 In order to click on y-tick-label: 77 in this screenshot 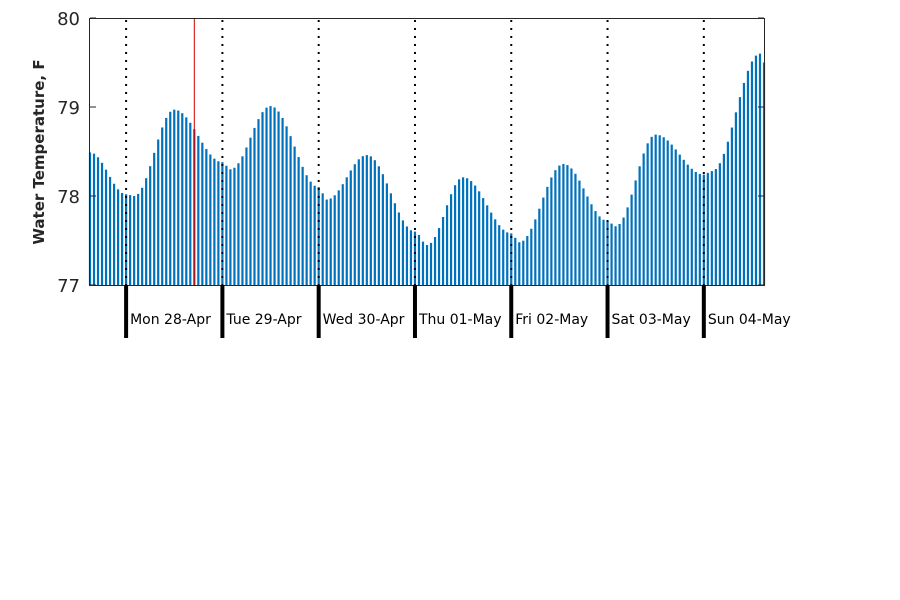, I will do `click(68, 286)`.